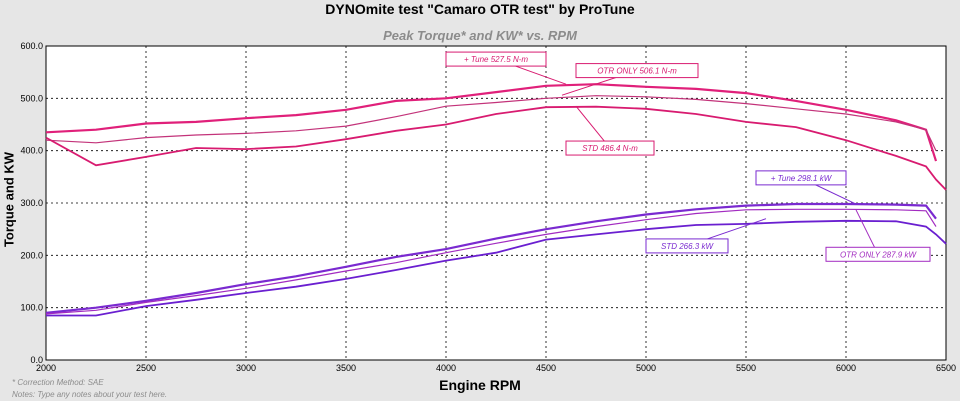 The width and height of the screenshot is (960, 401). I want to click on y-tick-label: 300.0, so click(31, 203).